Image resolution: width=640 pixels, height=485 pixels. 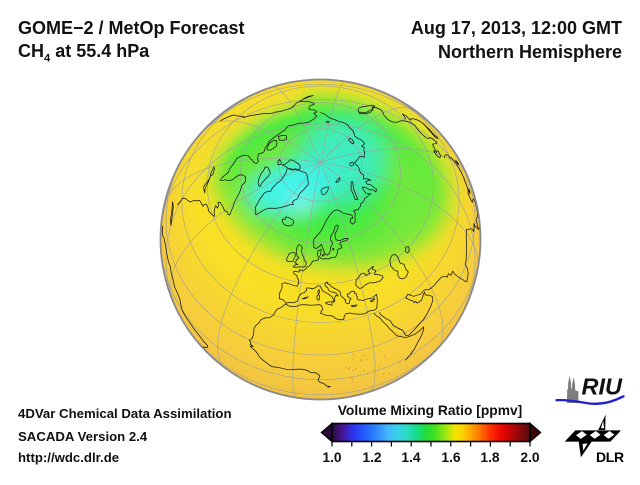 What do you see at coordinates (603, 386) in the screenshot?
I see `svg-text: RIU` at bounding box center [603, 386].